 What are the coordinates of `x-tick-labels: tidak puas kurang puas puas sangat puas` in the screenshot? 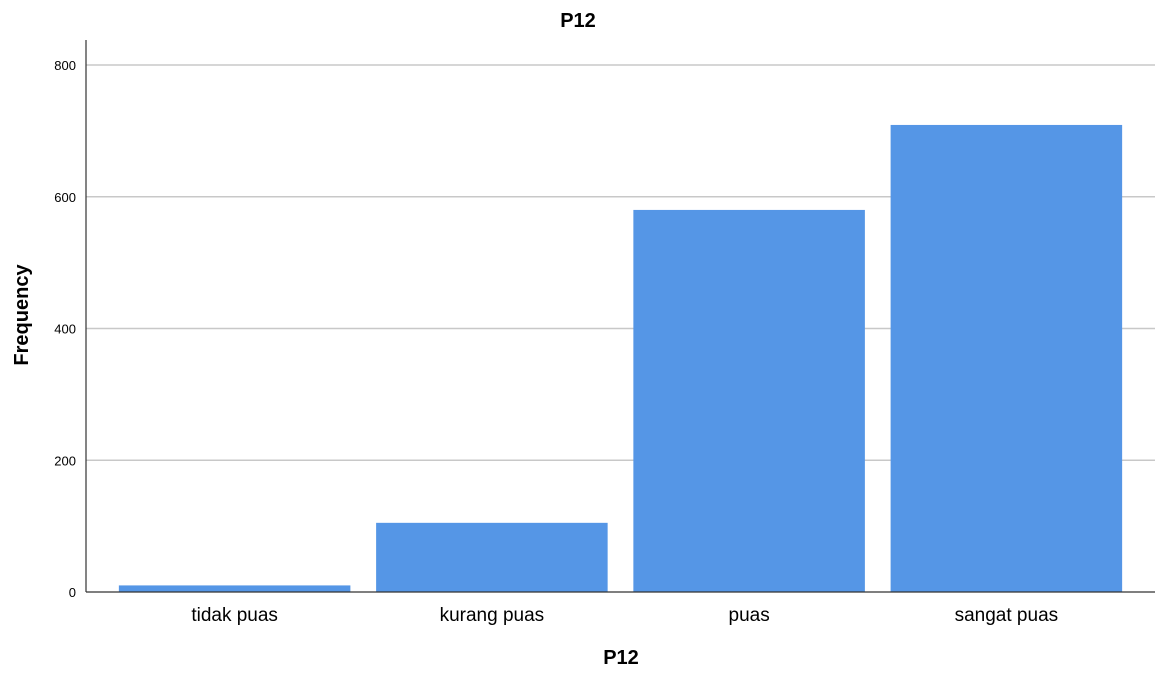 It's located at (624, 615).